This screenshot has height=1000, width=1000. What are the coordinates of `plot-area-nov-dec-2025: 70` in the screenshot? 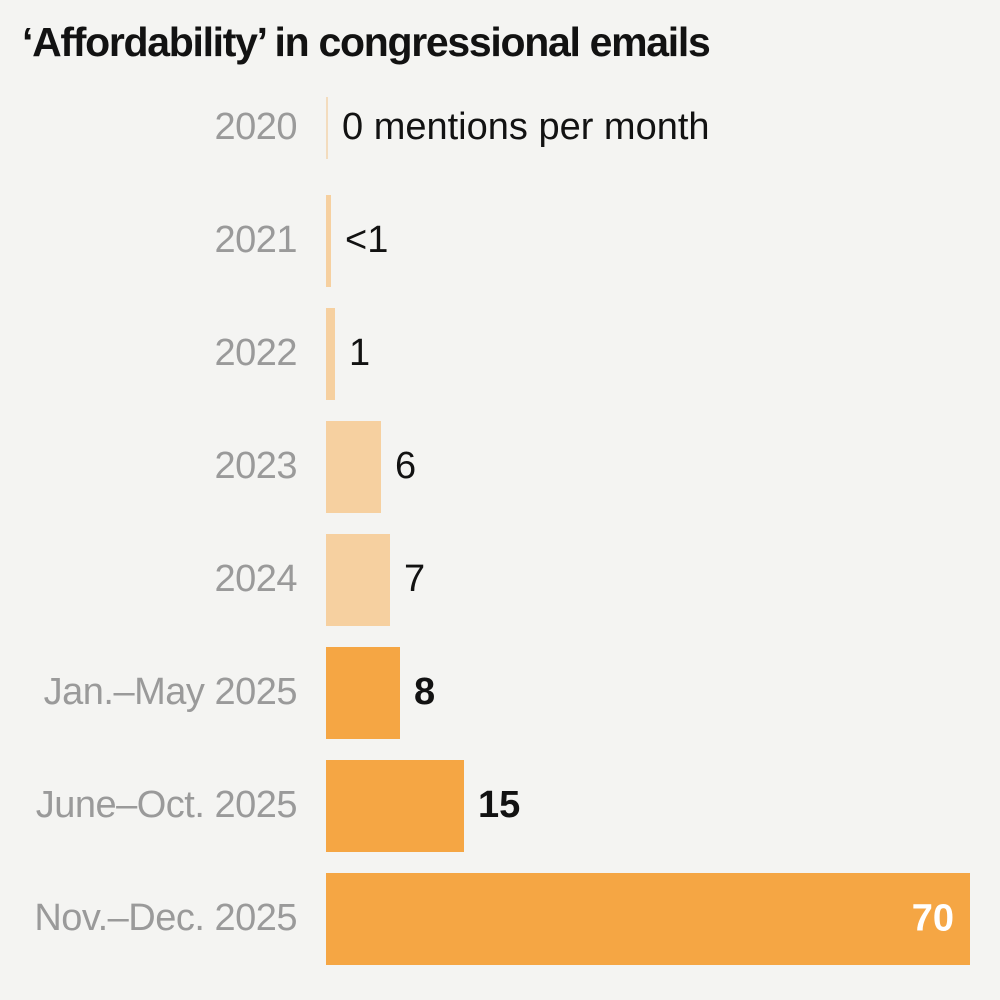 It's located at (663, 918).